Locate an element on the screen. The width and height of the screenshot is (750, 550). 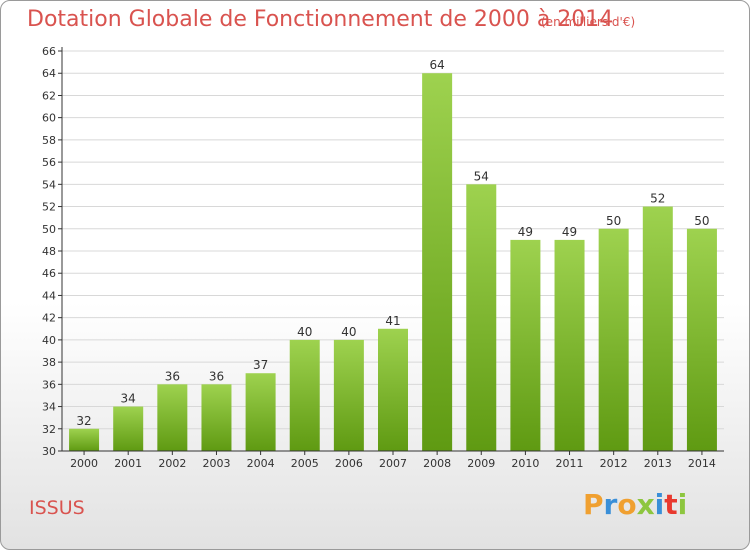
y-tick-label: 64 is located at coordinates (49, 73).